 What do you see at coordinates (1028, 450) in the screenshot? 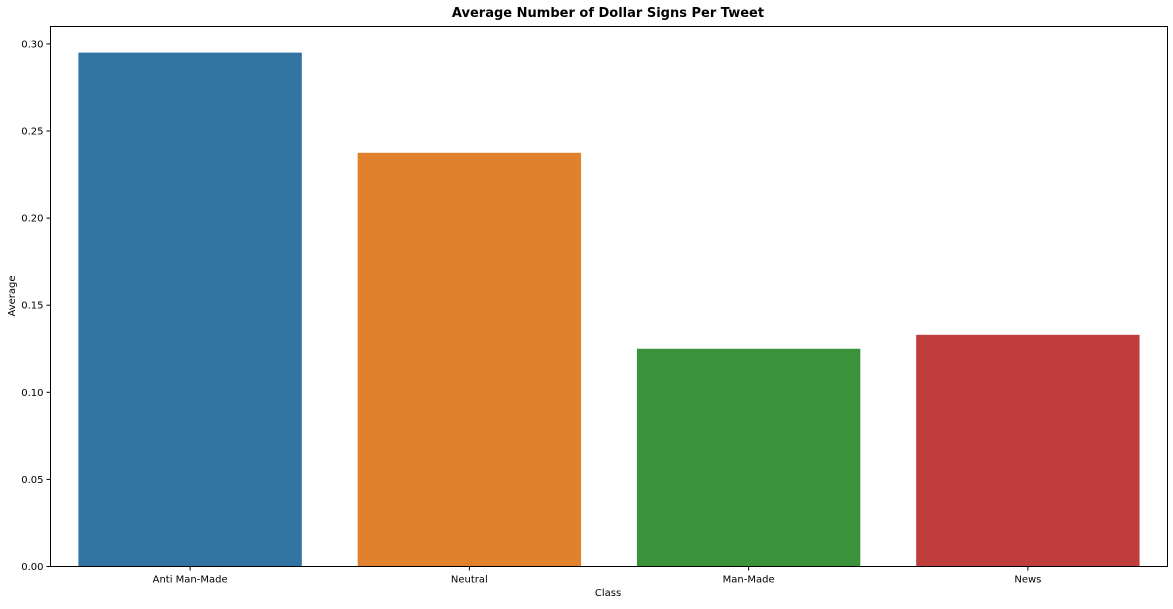
I see `bar-news` at bounding box center [1028, 450].